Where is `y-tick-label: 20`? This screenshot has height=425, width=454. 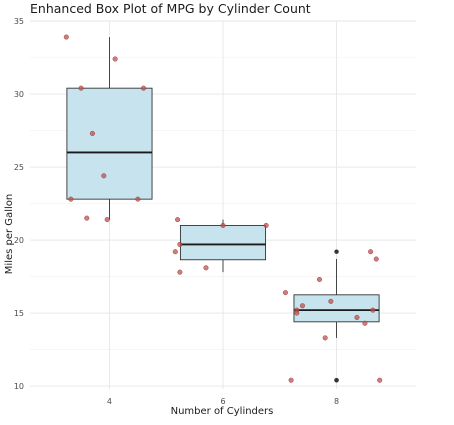
y-tick-label: 20 is located at coordinates (19, 240).